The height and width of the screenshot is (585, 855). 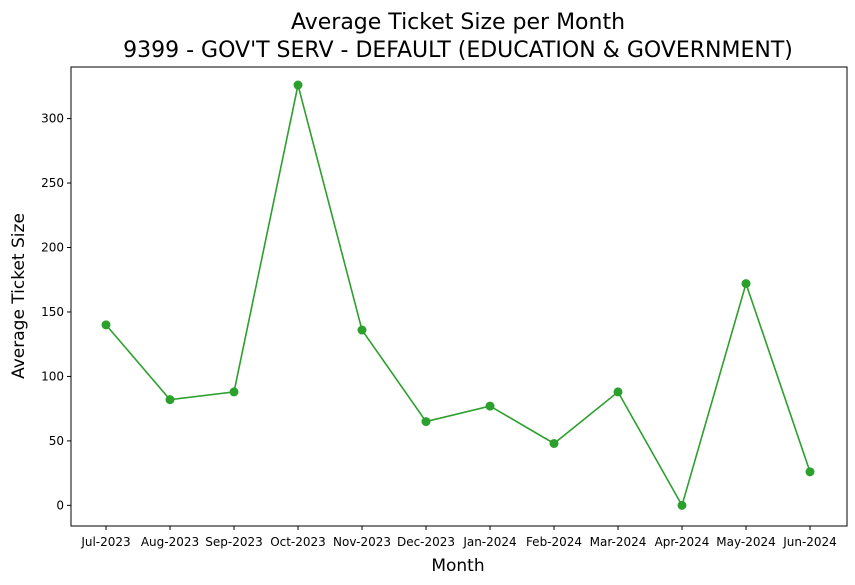 What do you see at coordinates (234, 542) in the screenshot?
I see `x-tick-label: Sep-2023` at bounding box center [234, 542].